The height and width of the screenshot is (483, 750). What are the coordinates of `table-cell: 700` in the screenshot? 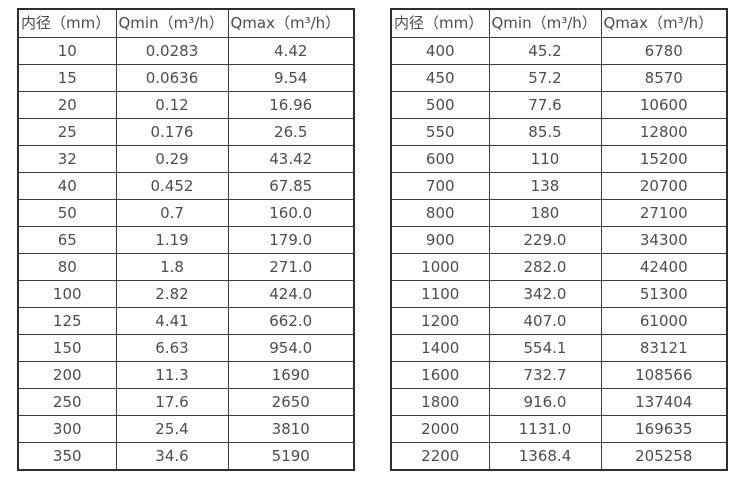 It's located at (440, 186).